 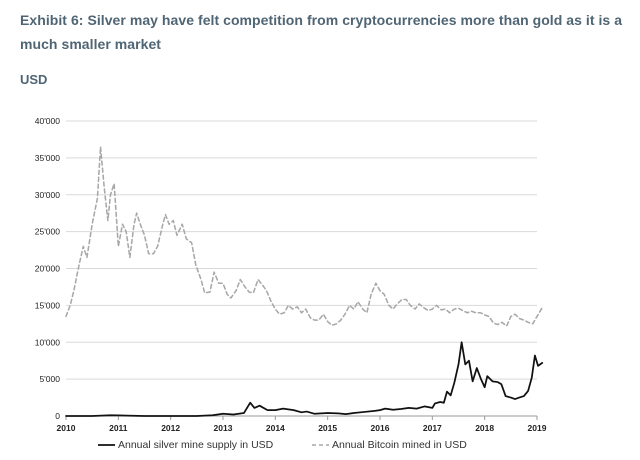 I want to click on legend-silver-label: Annual silver mine supply in USD, so click(x=196, y=445).